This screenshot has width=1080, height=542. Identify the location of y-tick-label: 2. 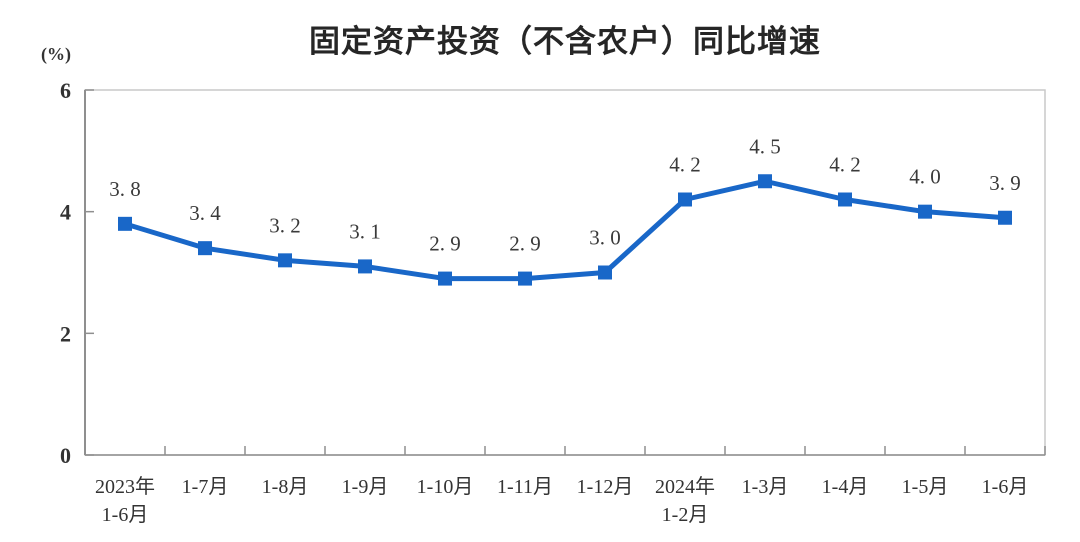
(65, 333).